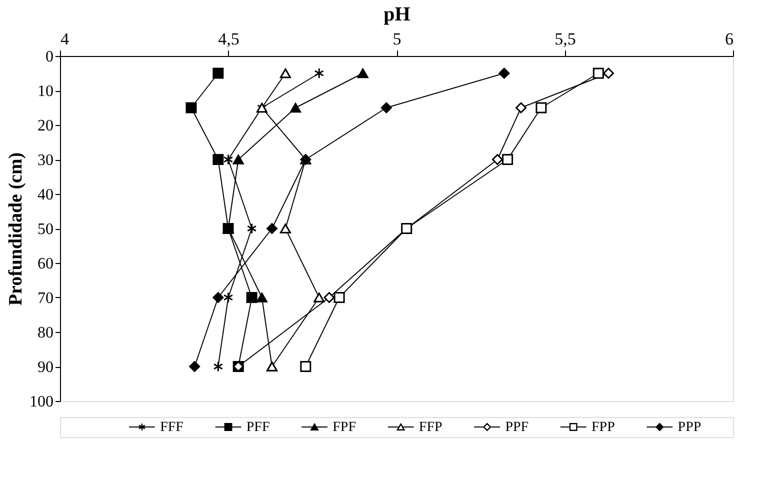 The image size is (776, 479). I want to click on legend-label: FPP, so click(603, 427).